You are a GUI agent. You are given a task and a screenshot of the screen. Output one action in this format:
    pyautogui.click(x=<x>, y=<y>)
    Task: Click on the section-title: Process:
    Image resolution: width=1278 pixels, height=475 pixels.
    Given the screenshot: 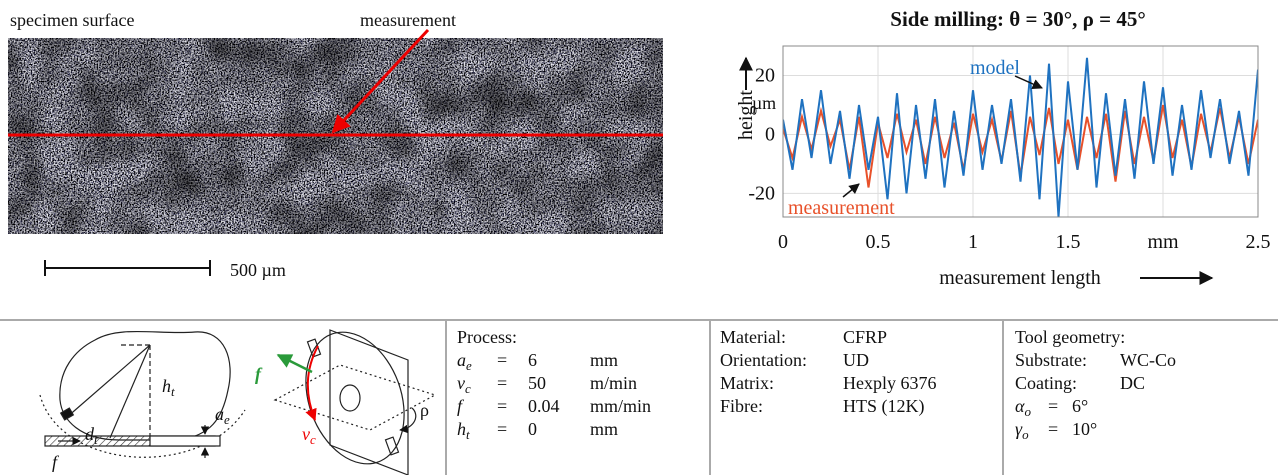 What is the action you would take?
    pyautogui.click(x=487, y=337)
    